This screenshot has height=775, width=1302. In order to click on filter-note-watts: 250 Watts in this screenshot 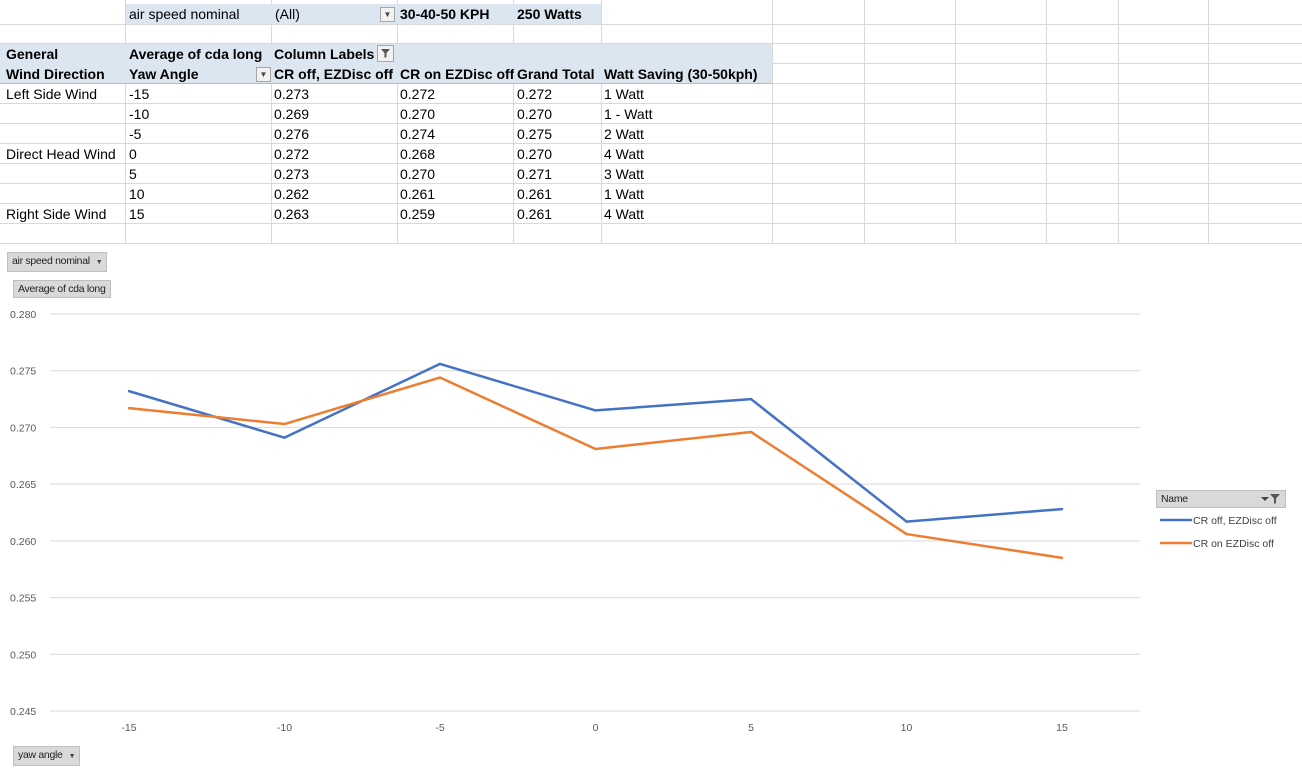, I will do `click(549, 14)`.